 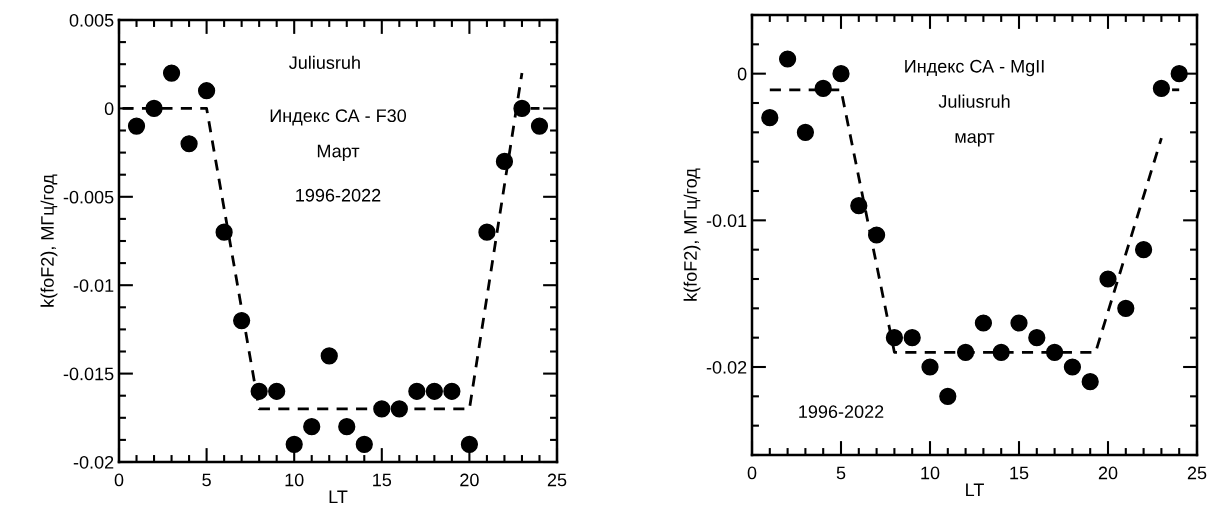 What do you see at coordinates (88, 197) in the screenshot?
I see `y-tick-label: -0.005` at bounding box center [88, 197].